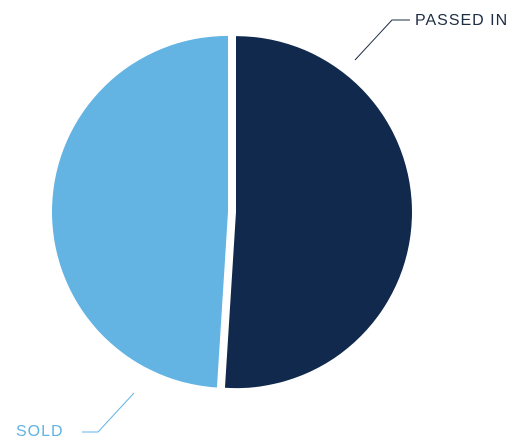  What do you see at coordinates (461, 20) in the screenshot?
I see `slice-label: PASSED IN` at bounding box center [461, 20].